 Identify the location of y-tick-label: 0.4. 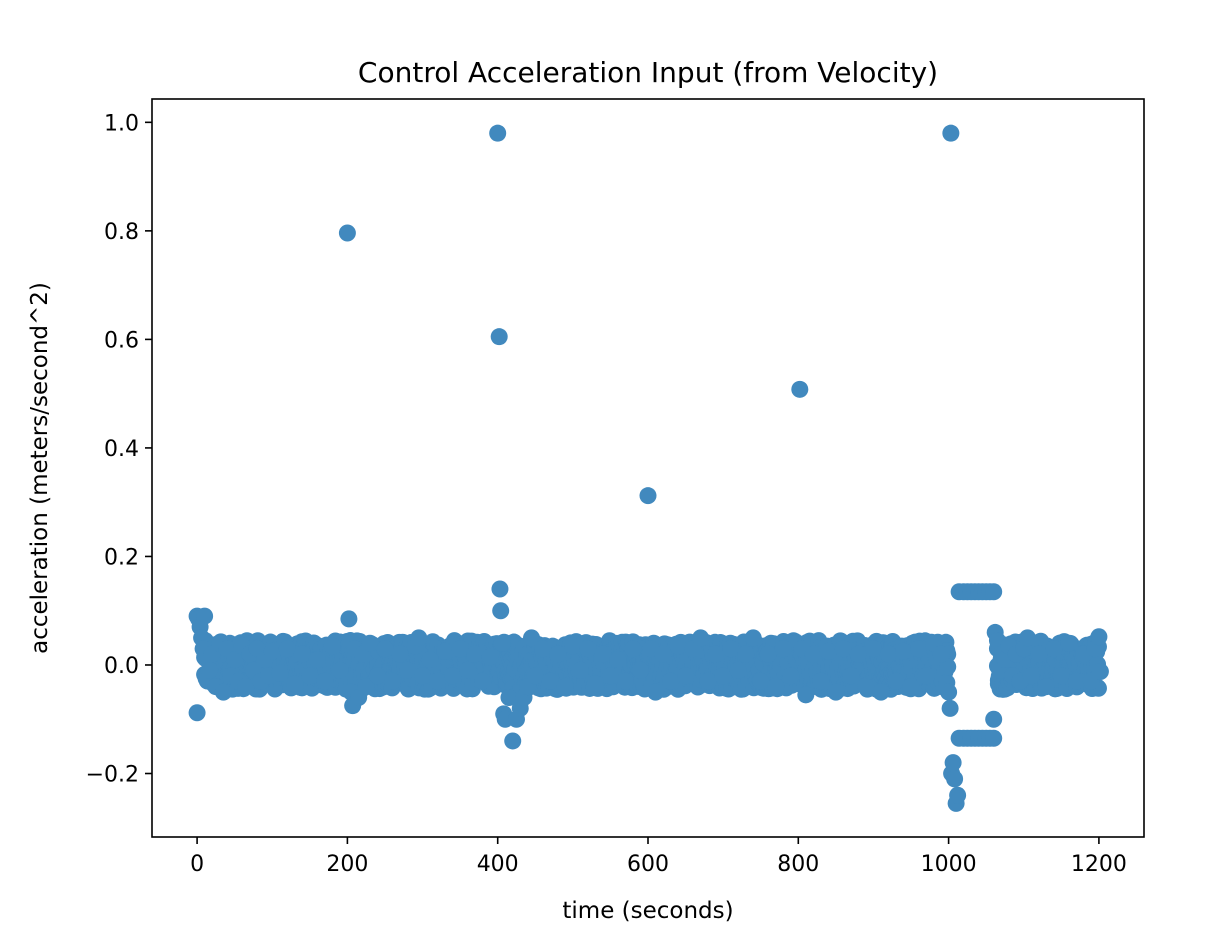
(121, 449).